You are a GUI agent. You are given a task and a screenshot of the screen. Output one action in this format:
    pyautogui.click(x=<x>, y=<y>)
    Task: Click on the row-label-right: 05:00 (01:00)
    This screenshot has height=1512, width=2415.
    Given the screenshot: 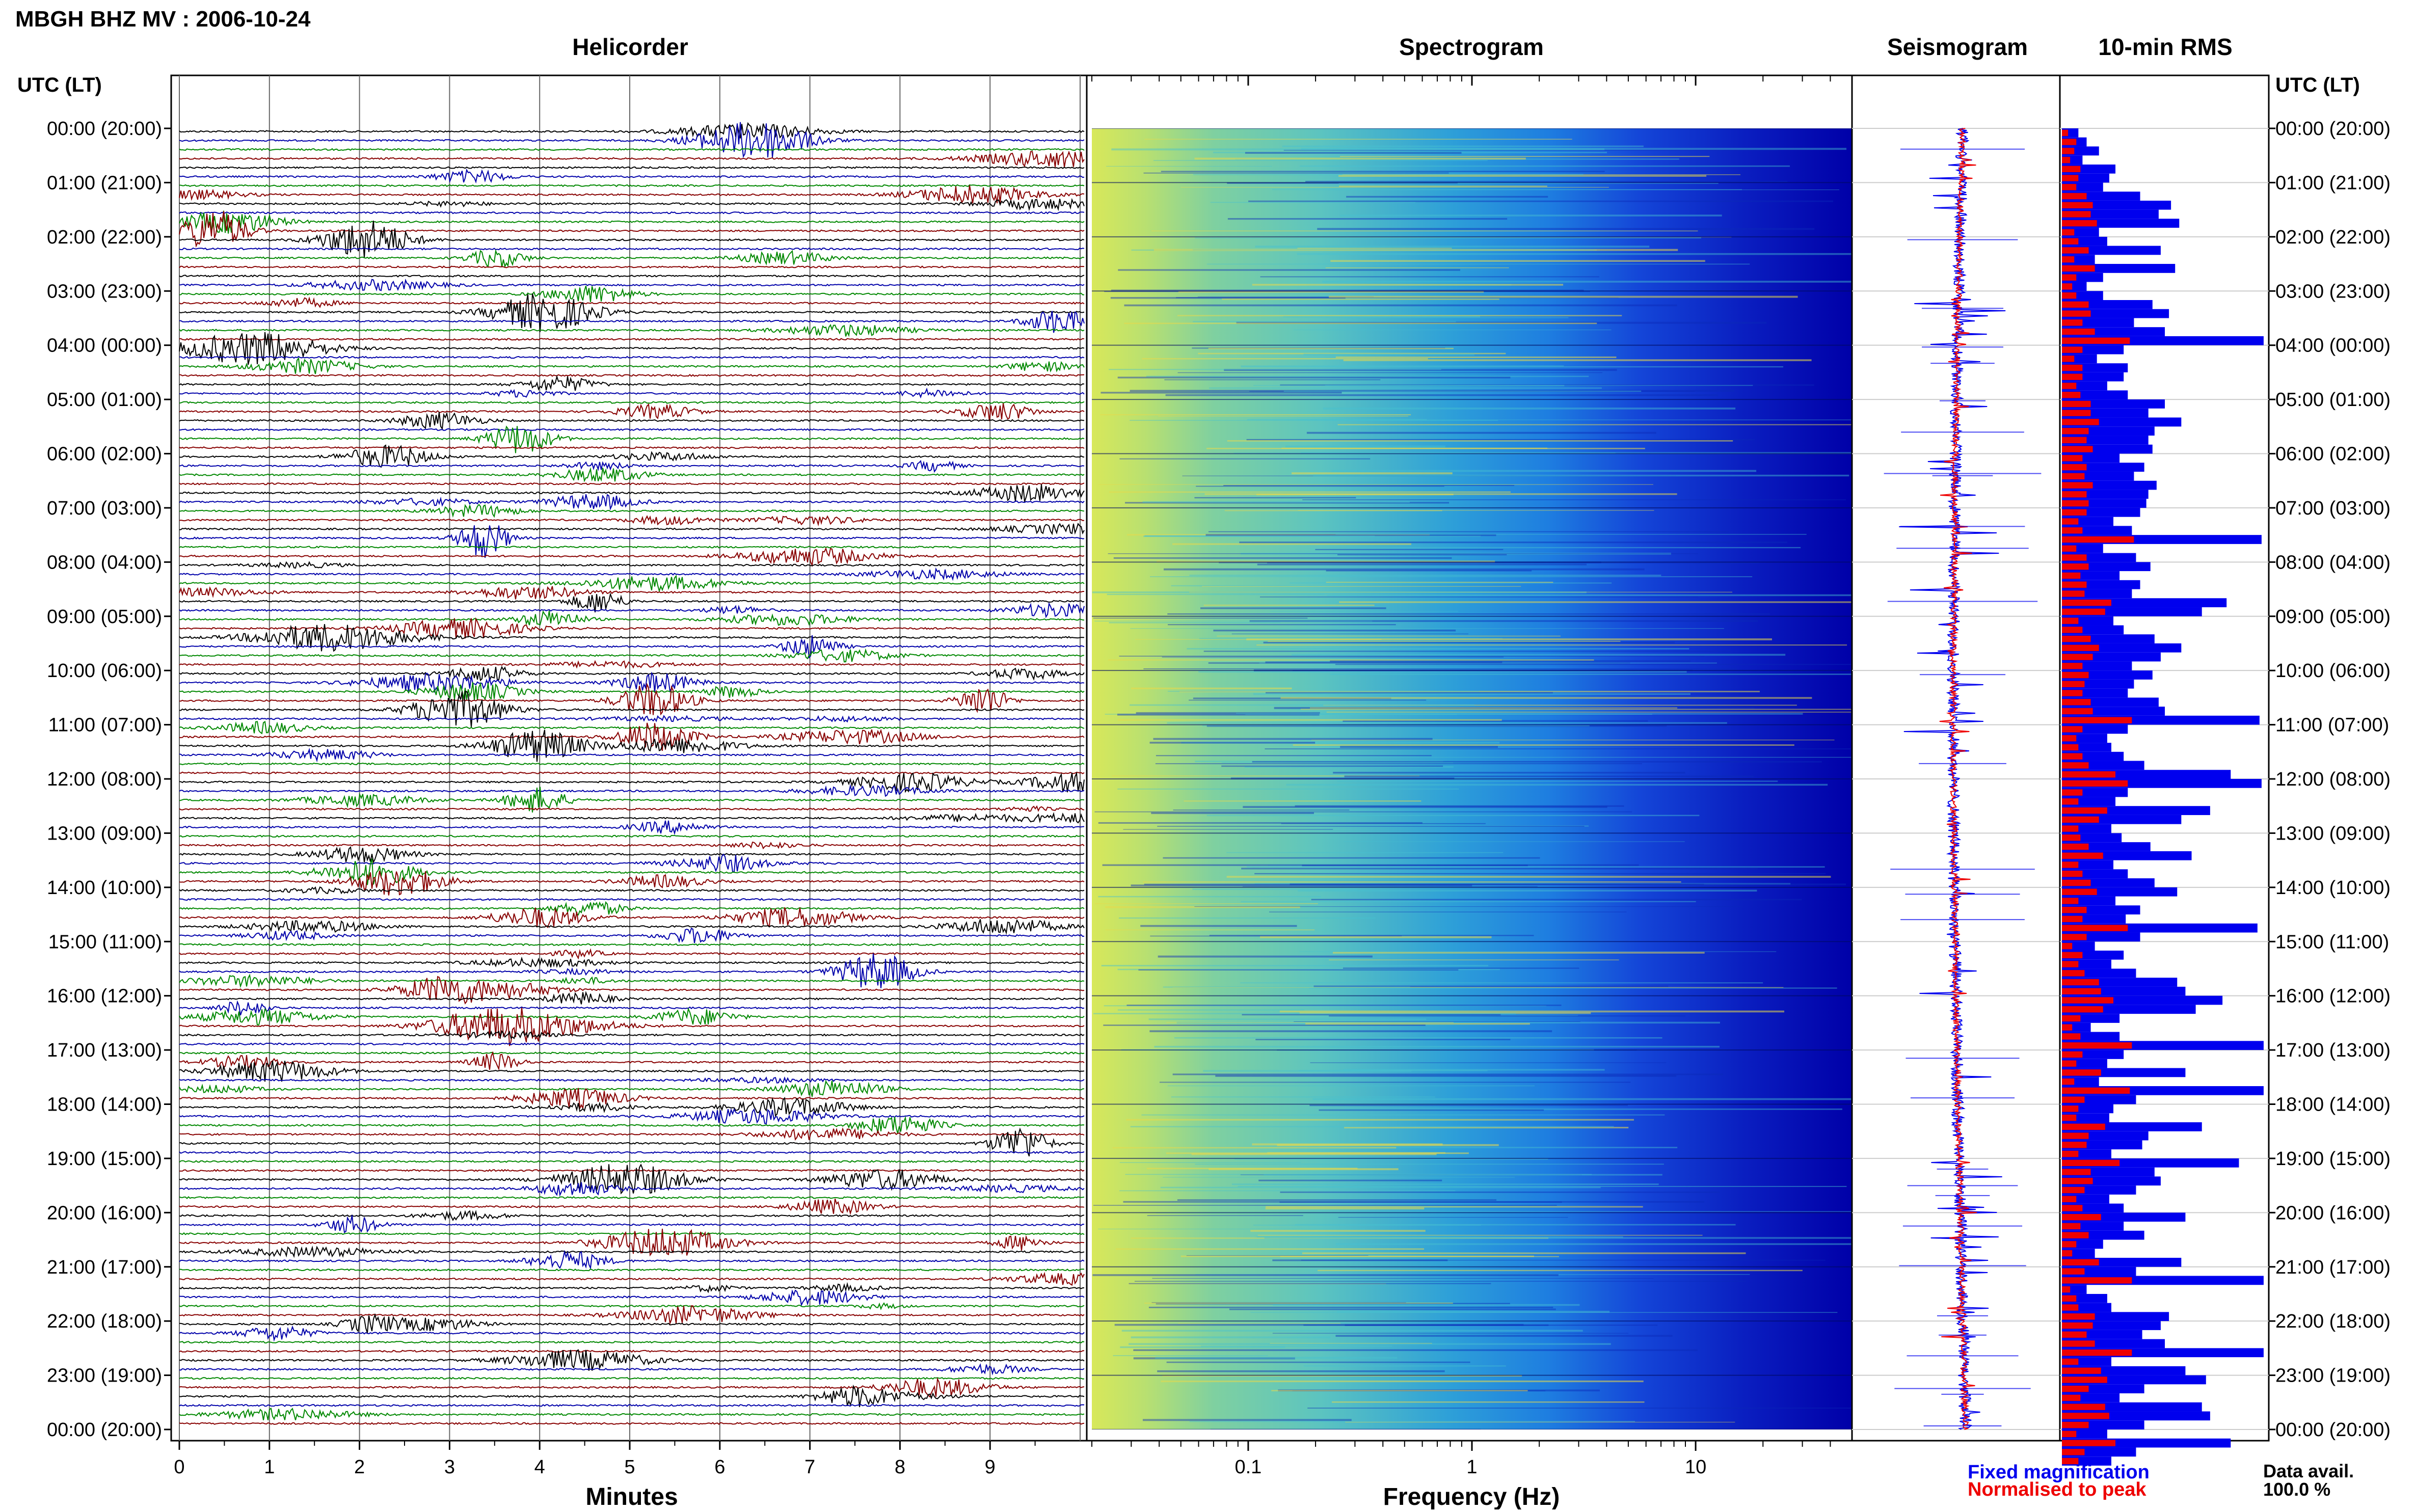 What is the action you would take?
    pyautogui.click(x=2333, y=400)
    